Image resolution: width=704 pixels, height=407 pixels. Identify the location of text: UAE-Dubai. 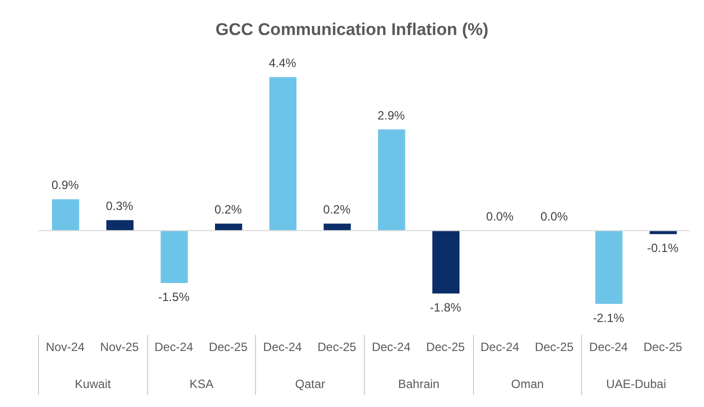
(636, 384).